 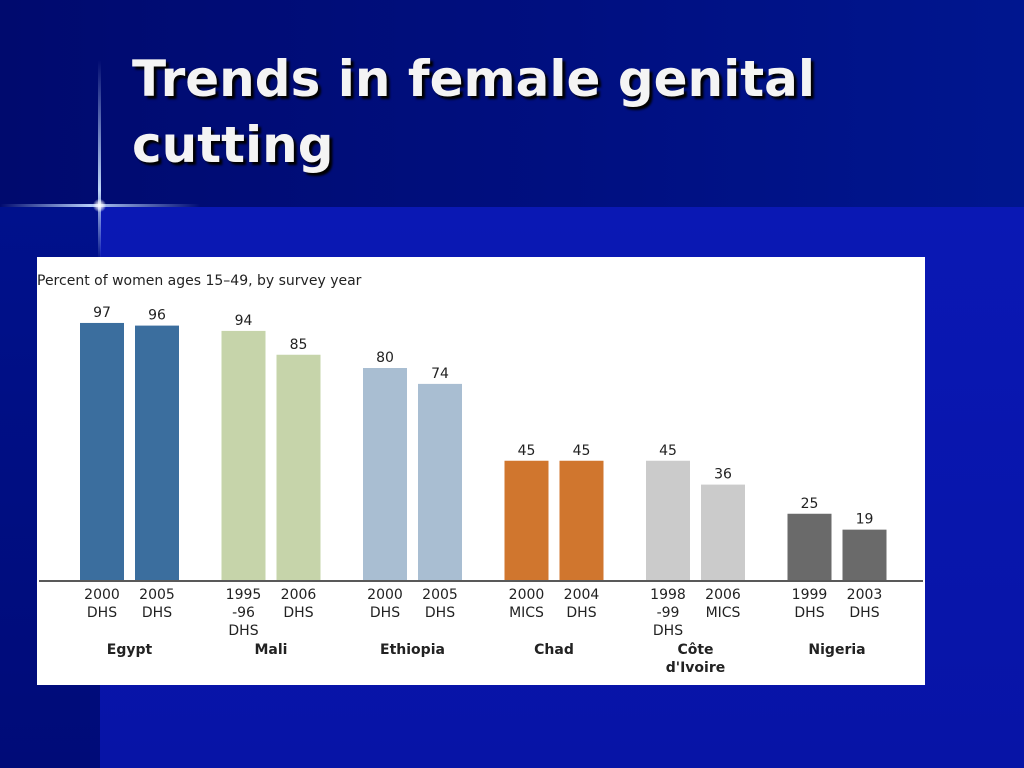 I want to click on bar-category-label: -96, so click(x=243, y=613).